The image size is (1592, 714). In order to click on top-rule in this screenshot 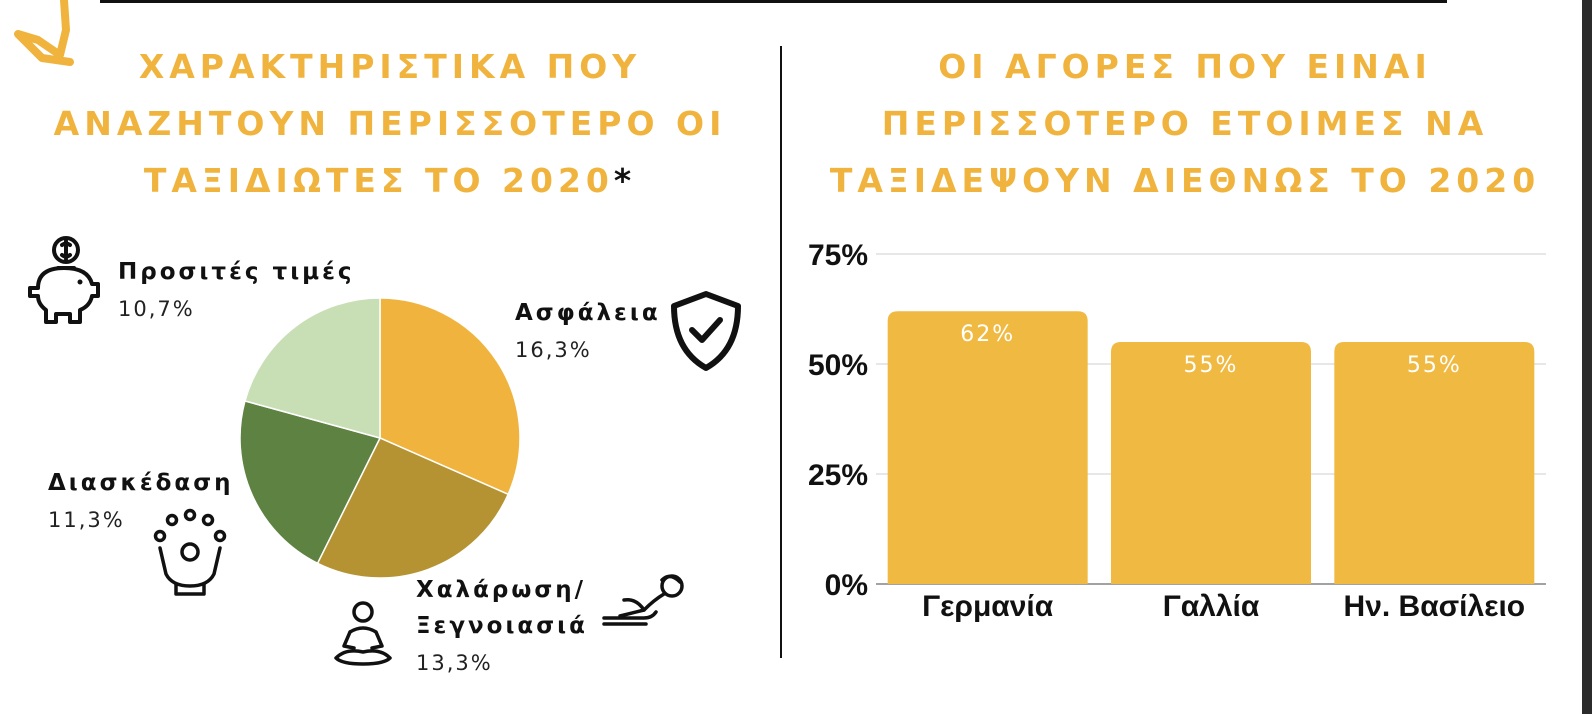, I will do `click(773, 1)`.